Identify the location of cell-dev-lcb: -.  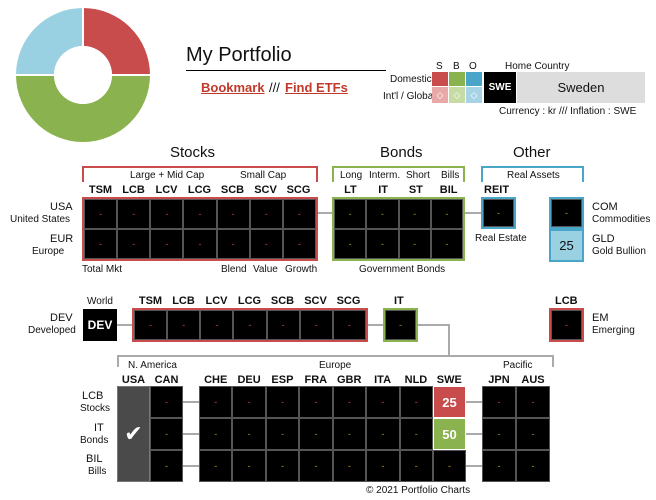
(184, 325).